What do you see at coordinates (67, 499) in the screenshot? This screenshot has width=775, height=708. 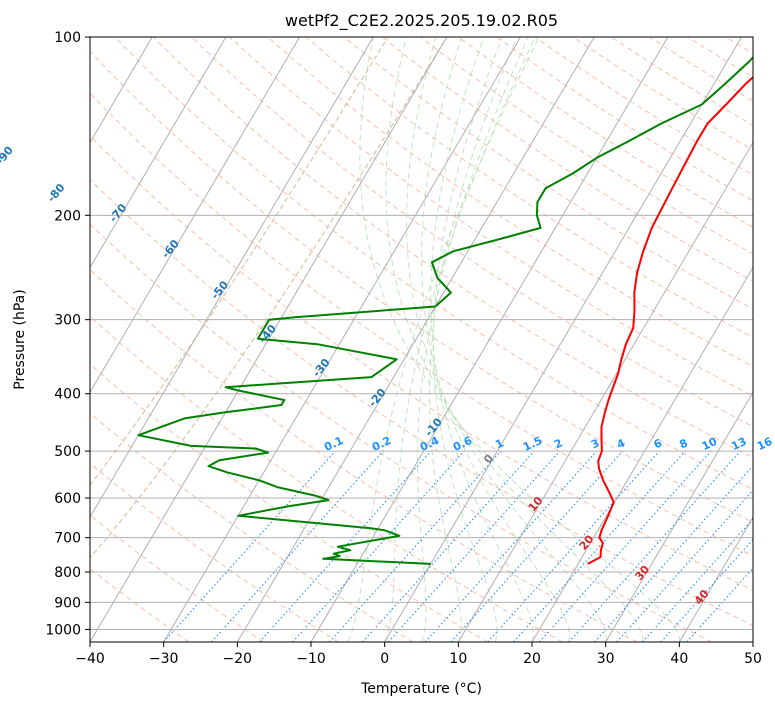 I see `y-tick-label: 600` at bounding box center [67, 499].